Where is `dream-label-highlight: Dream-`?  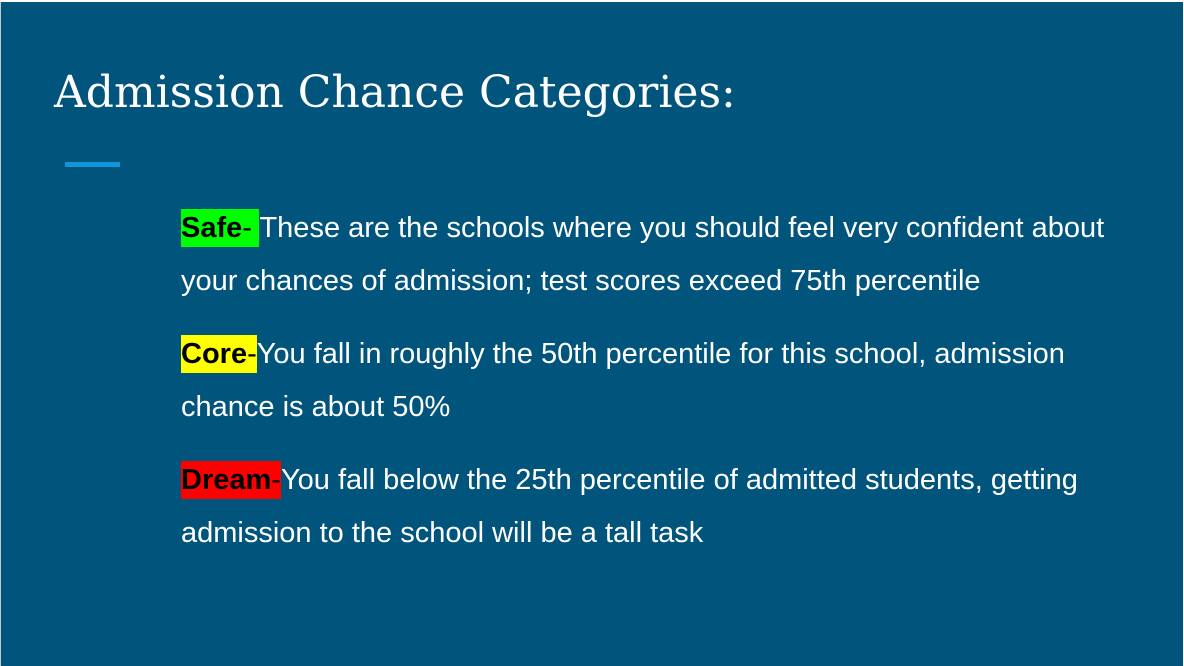
dream-label-highlight: Dream- is located at coordinates (231, 480).